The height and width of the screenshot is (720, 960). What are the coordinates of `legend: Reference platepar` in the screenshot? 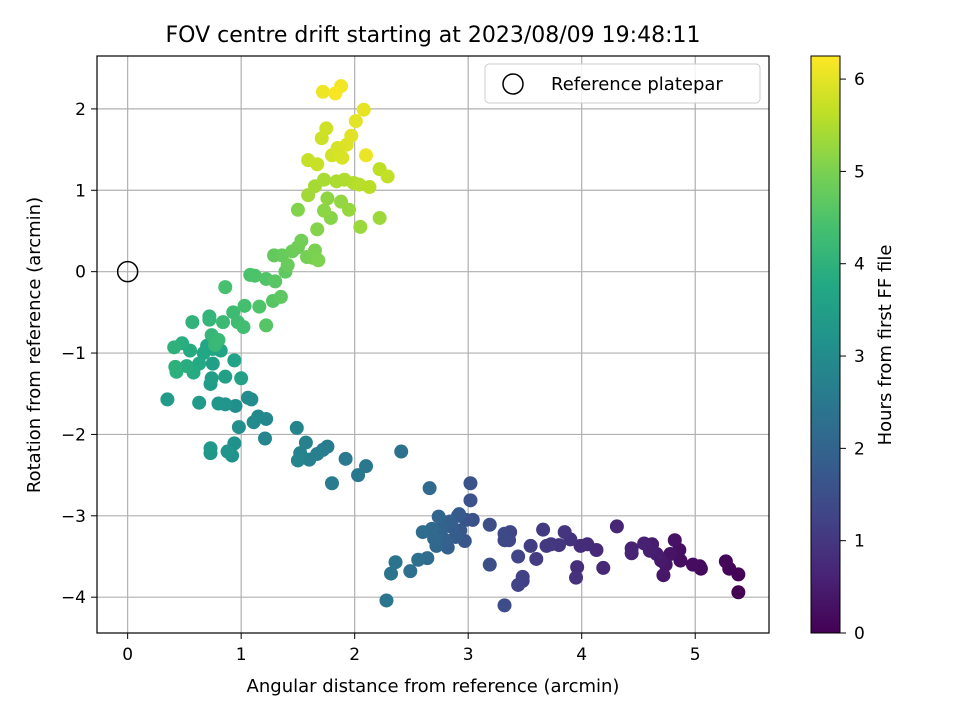 It's located at (622, 83).